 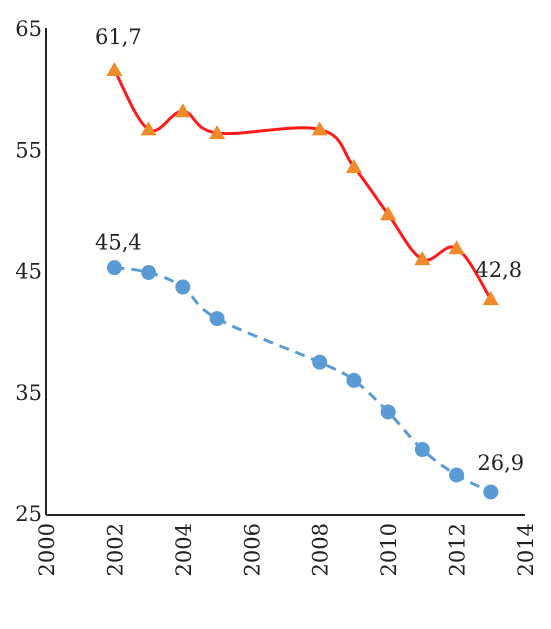 What do you see at coordinates (28, 272) in the screenshot?
I see `y-tick-label: 45` at bounding box center [28, 272].